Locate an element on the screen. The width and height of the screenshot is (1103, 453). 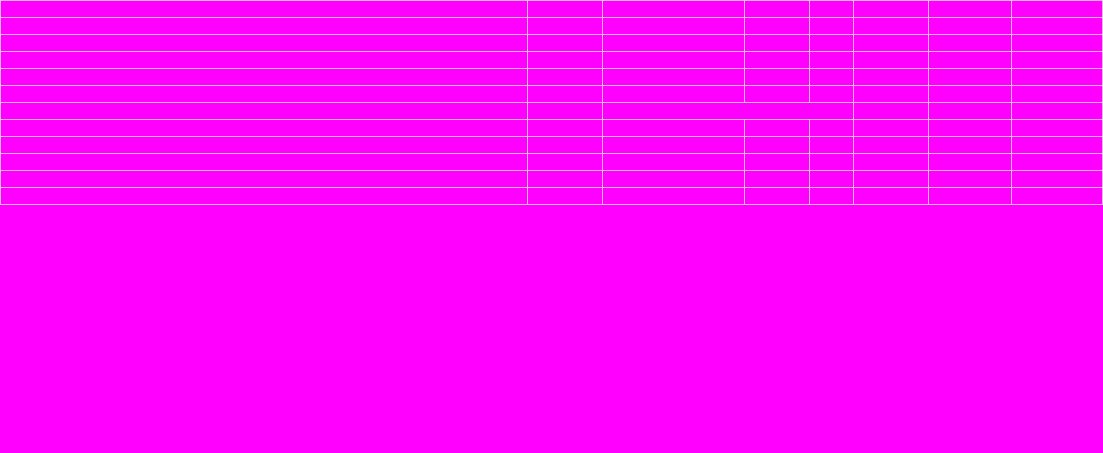
row-header-line3 is located at coordinates (551, 145).